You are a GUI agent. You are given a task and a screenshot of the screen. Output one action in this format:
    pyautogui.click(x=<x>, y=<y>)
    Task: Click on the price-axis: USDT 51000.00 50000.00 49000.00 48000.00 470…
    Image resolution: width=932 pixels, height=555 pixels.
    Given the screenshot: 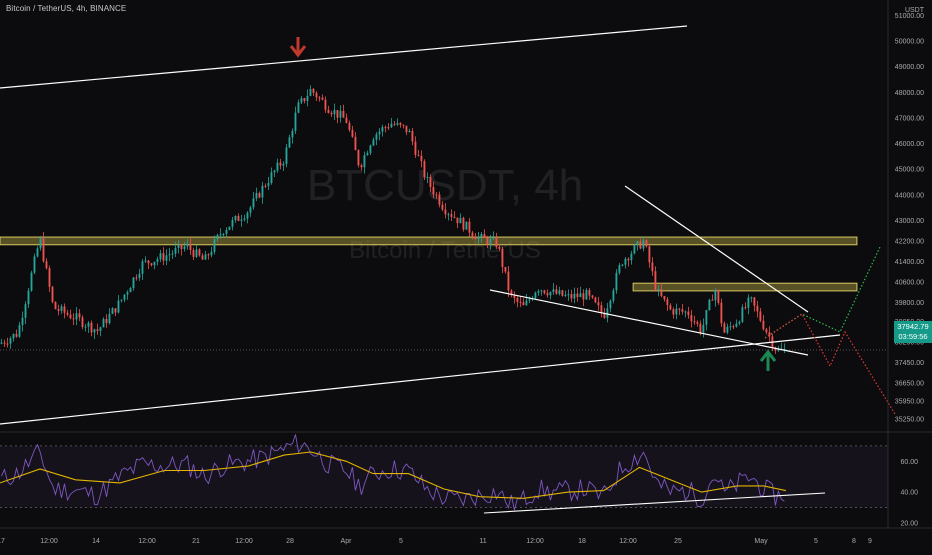 What is the action you would take?
    pyautogui.click(x=906, y=264)
    